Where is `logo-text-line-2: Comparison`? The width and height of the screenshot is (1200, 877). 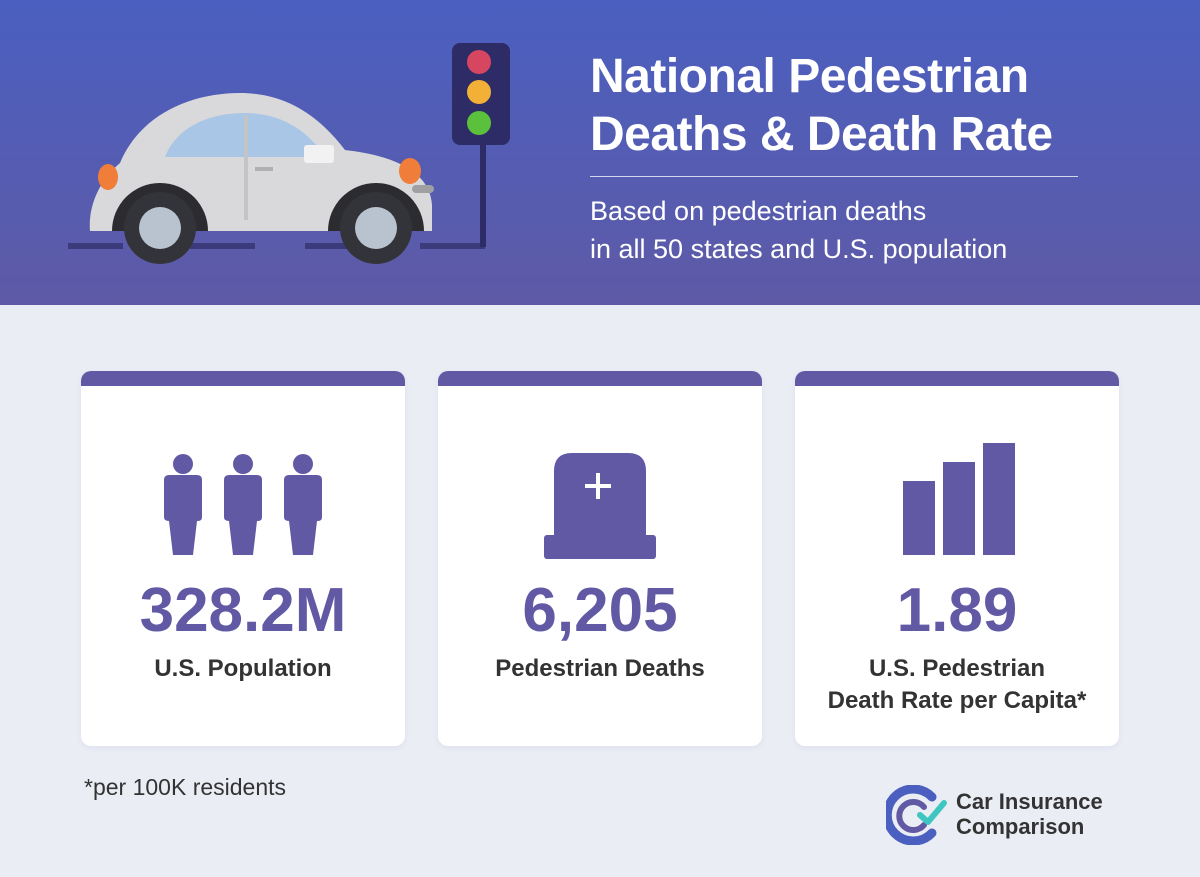 logo-text-line-2: Comparison is located at coordinates (1020, 826).